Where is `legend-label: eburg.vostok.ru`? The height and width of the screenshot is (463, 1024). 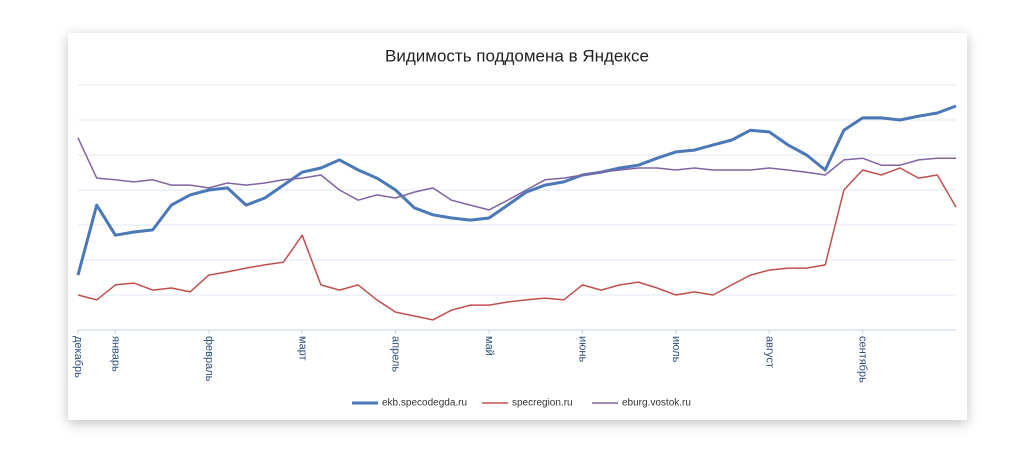
legend-label: eburg.vostok.ru is located at coordinates (656, 403).